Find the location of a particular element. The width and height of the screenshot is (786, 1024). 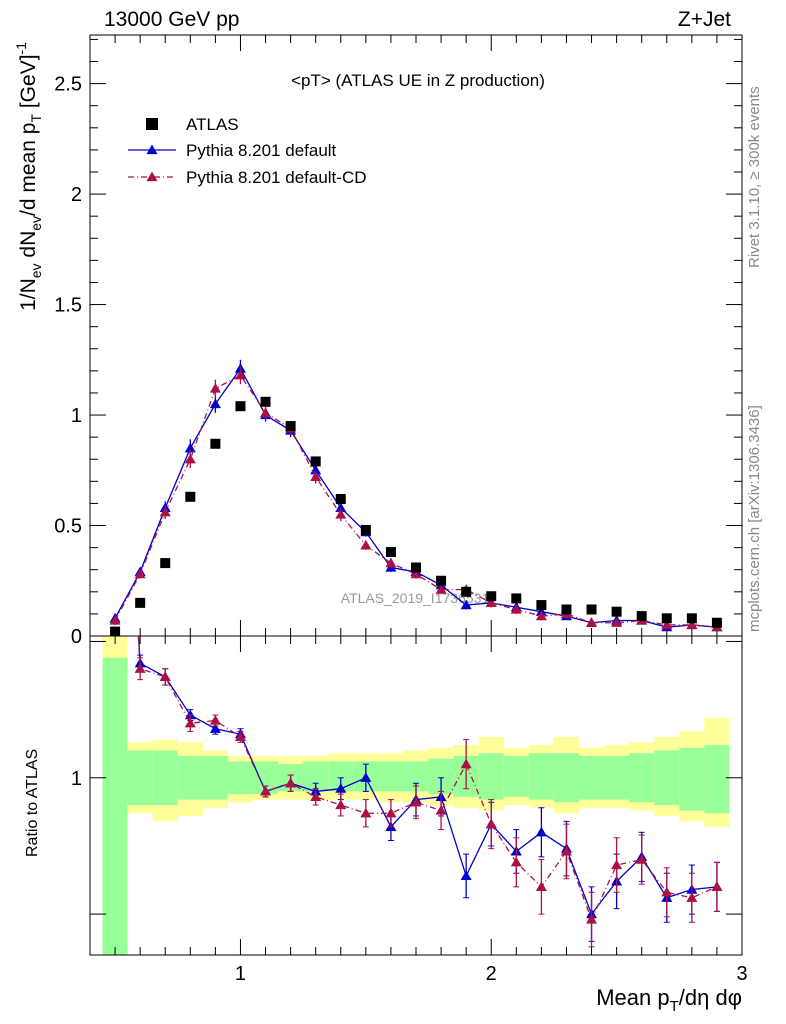

energy-label: 13000 GeV pp is located at coordinates (172, 19).